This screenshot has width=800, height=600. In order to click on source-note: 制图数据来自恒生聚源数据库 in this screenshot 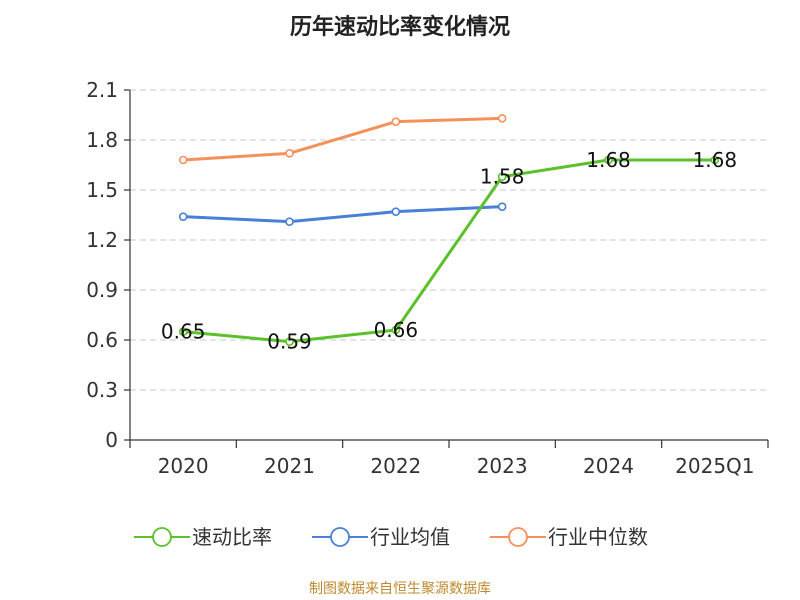, I will do `click(400, 589)`.